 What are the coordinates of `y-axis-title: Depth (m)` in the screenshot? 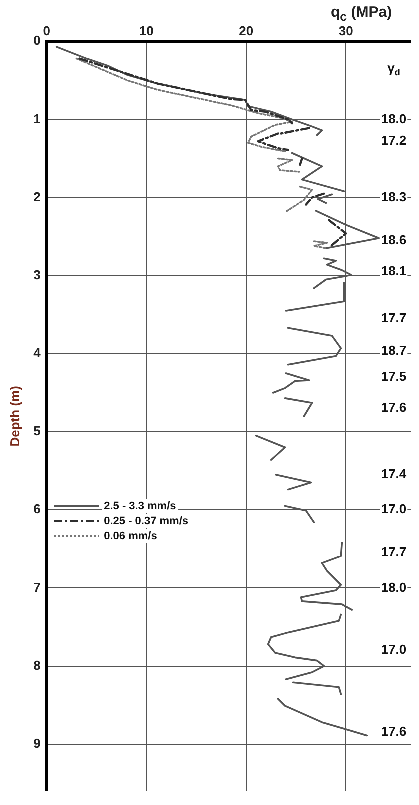 It's located at (14, 416).